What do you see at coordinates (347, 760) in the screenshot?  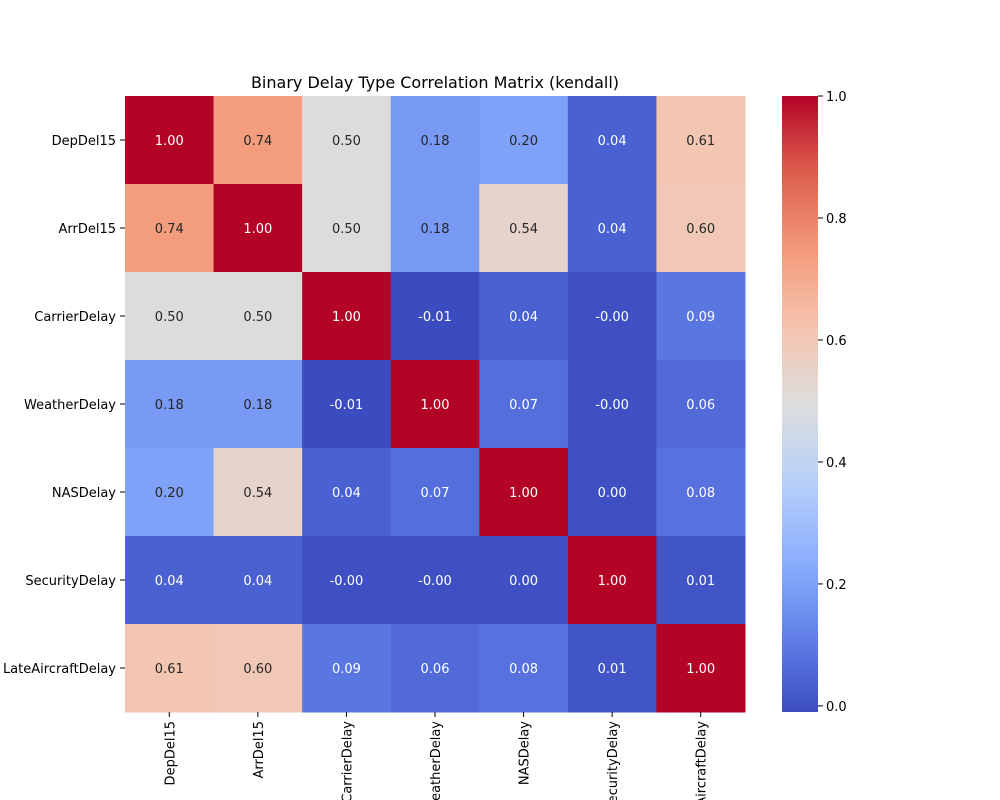 I see `x-tick-label: CarrierDelay` at bounding box center [347, 760].